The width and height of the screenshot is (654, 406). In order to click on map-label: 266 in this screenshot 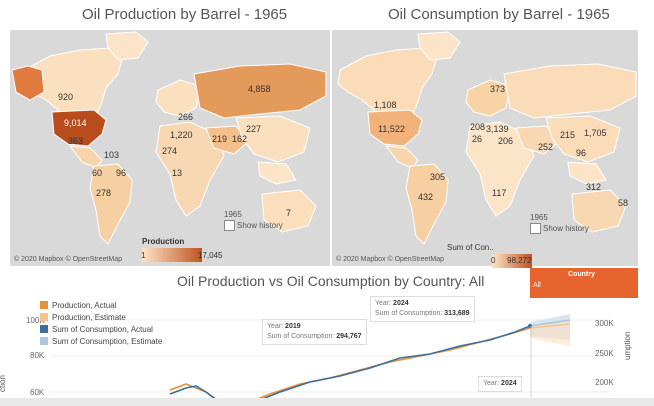, I will do `click(185, 117)`.